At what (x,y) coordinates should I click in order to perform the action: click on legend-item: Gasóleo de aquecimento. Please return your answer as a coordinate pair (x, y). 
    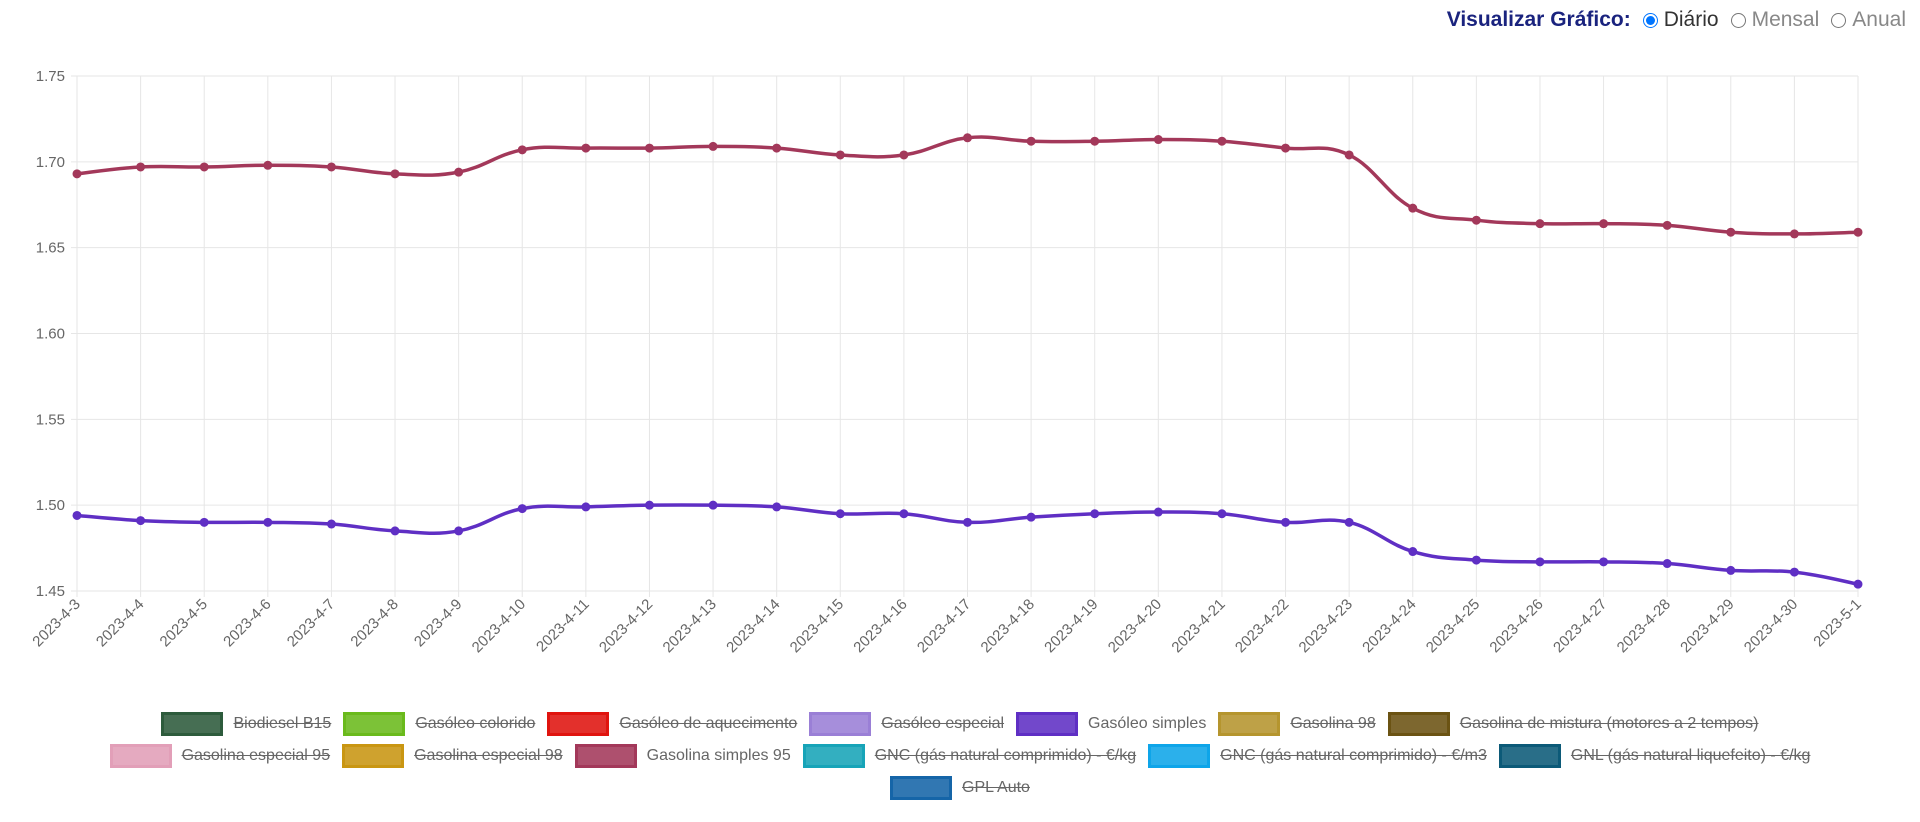
    Looking at the image, I should click on (672, 724).